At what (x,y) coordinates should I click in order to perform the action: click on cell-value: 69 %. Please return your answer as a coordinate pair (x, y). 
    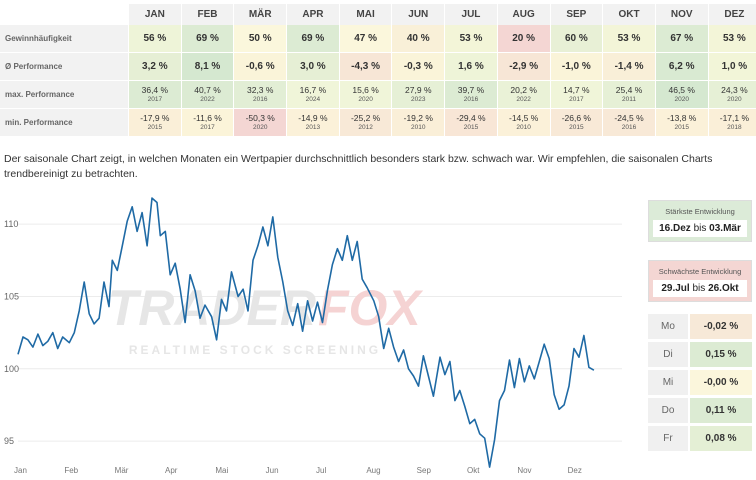
    Looking at the image, I should click on (207, 38).